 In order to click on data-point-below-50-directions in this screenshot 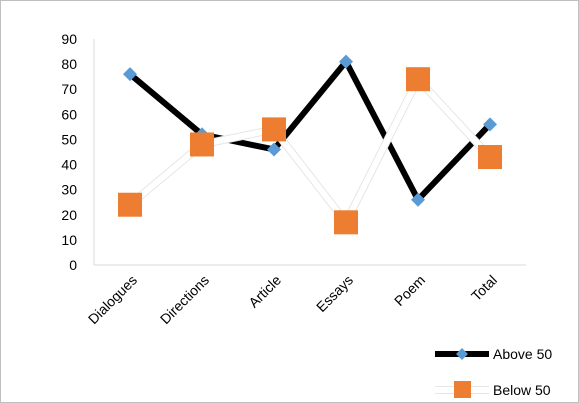, I will do `click(202, 144)`.